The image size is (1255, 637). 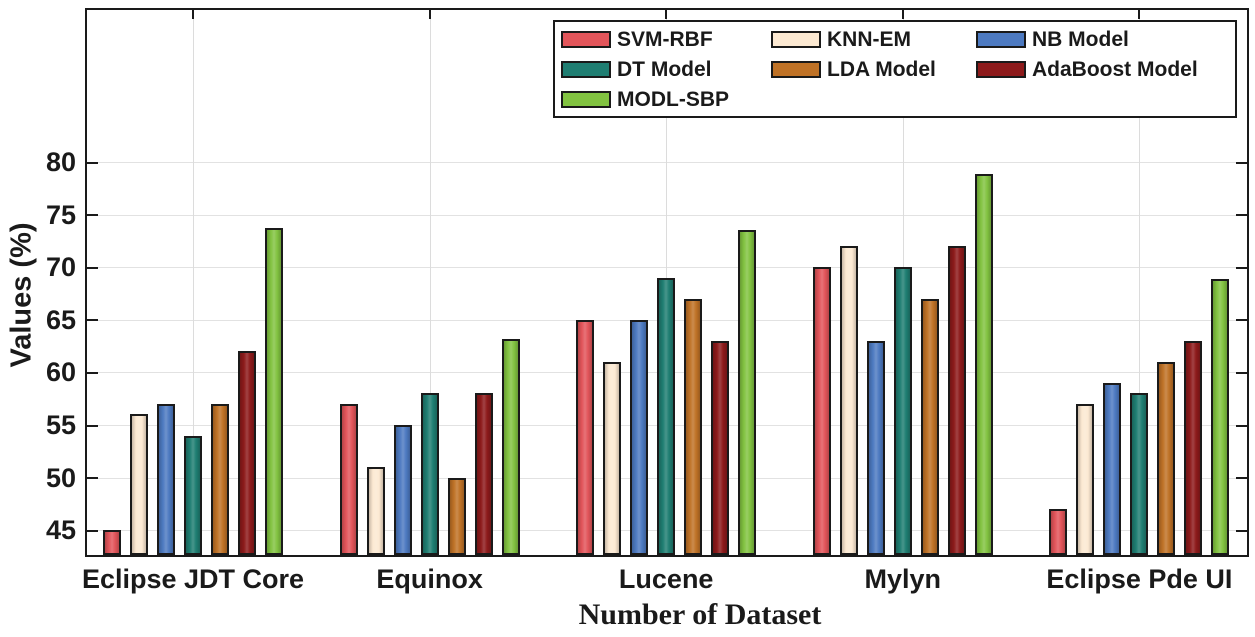 I want to click on legend-label: DT Model, so click(x=664, y=69).